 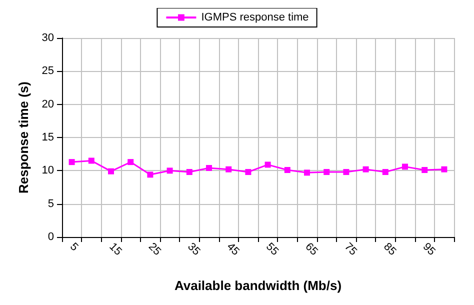 I want to click on y-tick-label: 20, so click(x=48, y=104).